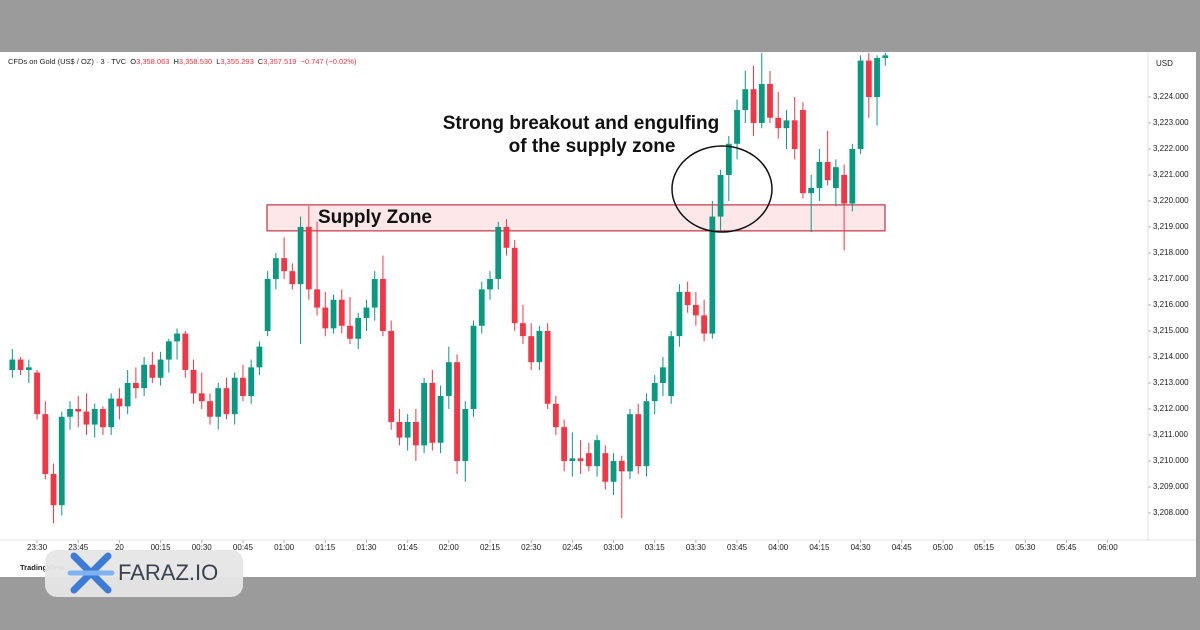  What do you see at coordinates (78, 547) in the screenshot?
I see `x-tick-label: 23:45` at bounding box center [78, 547].